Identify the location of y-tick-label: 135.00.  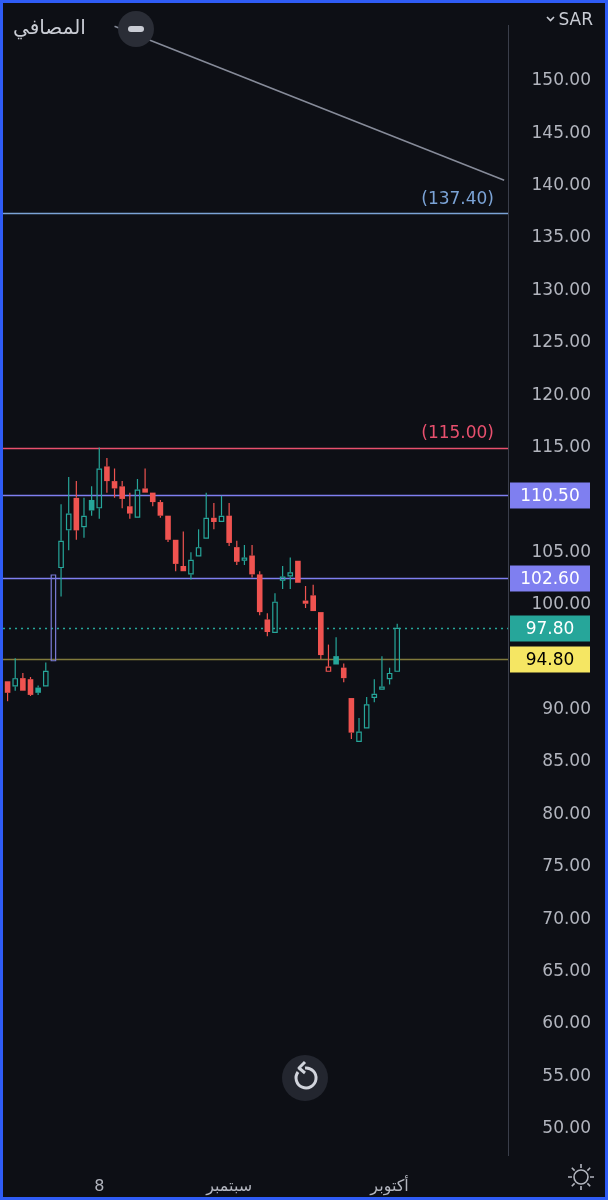
(561, 236).